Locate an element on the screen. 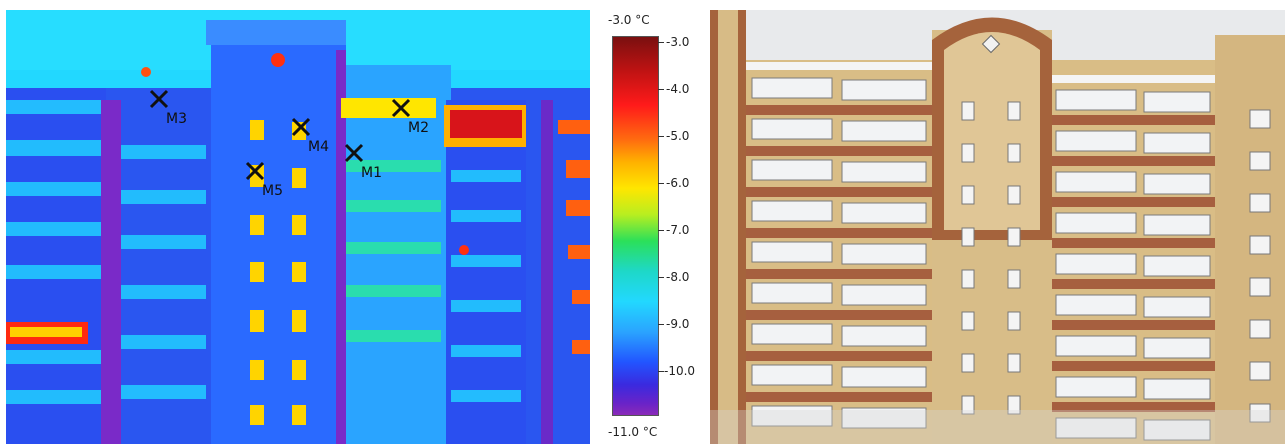 This screenshot has width=1285, height=444. marker-label: M4 is located at coordinates (318, 147).